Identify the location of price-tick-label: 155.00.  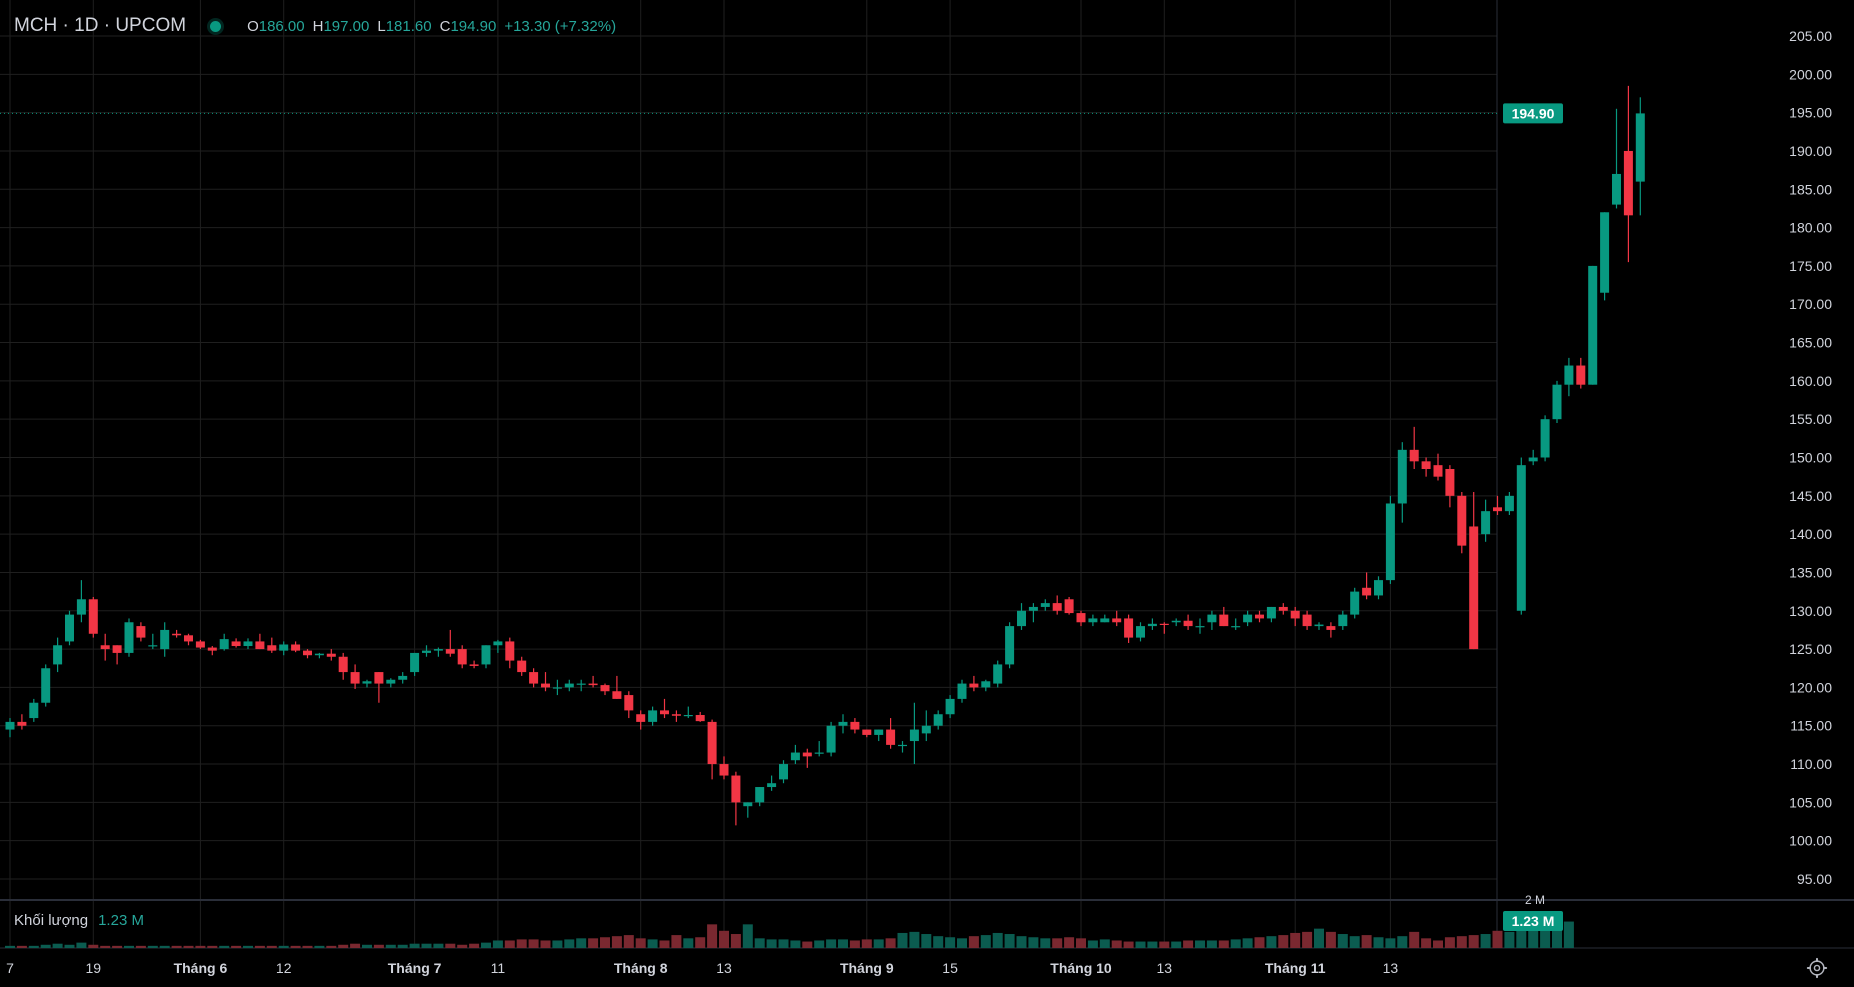
(1810, 419).